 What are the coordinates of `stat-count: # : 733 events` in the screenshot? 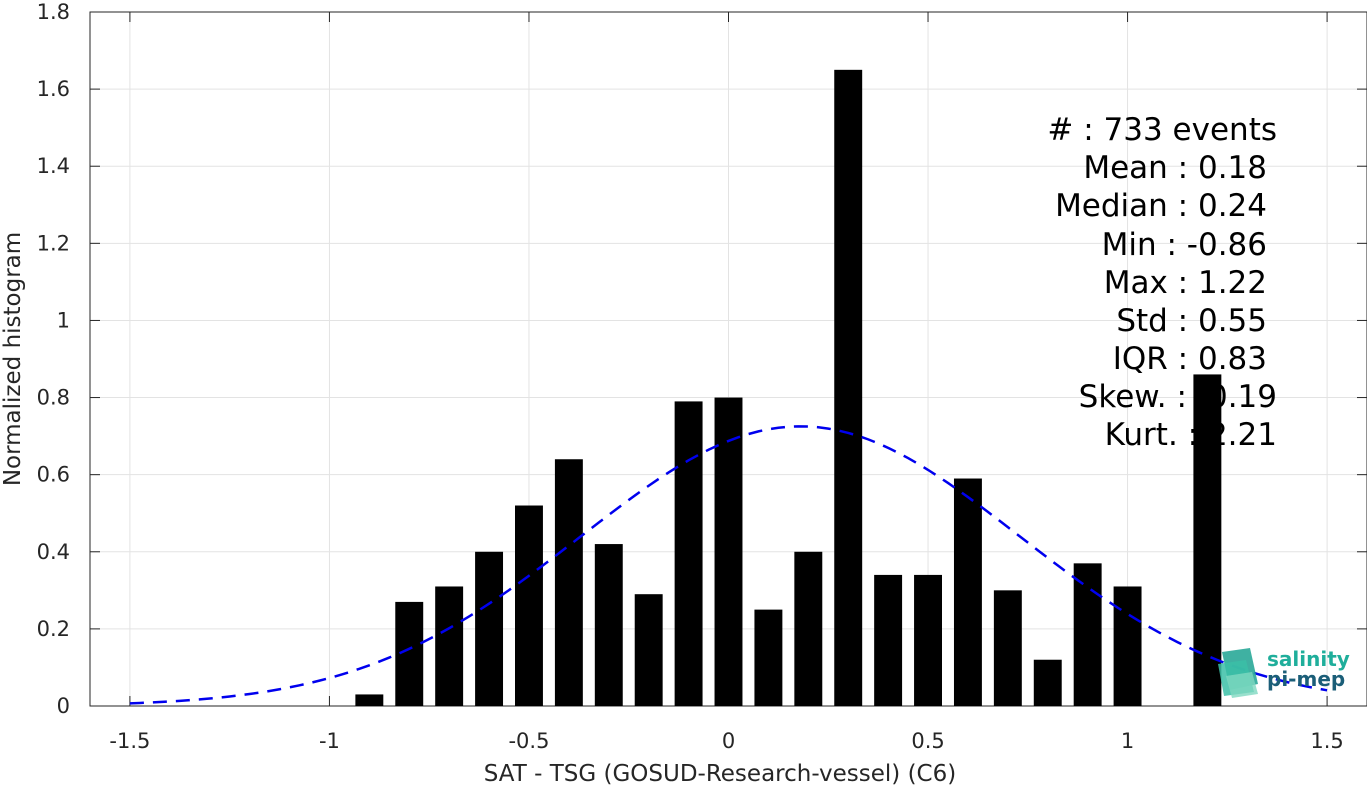 It's located at (1162, 130).